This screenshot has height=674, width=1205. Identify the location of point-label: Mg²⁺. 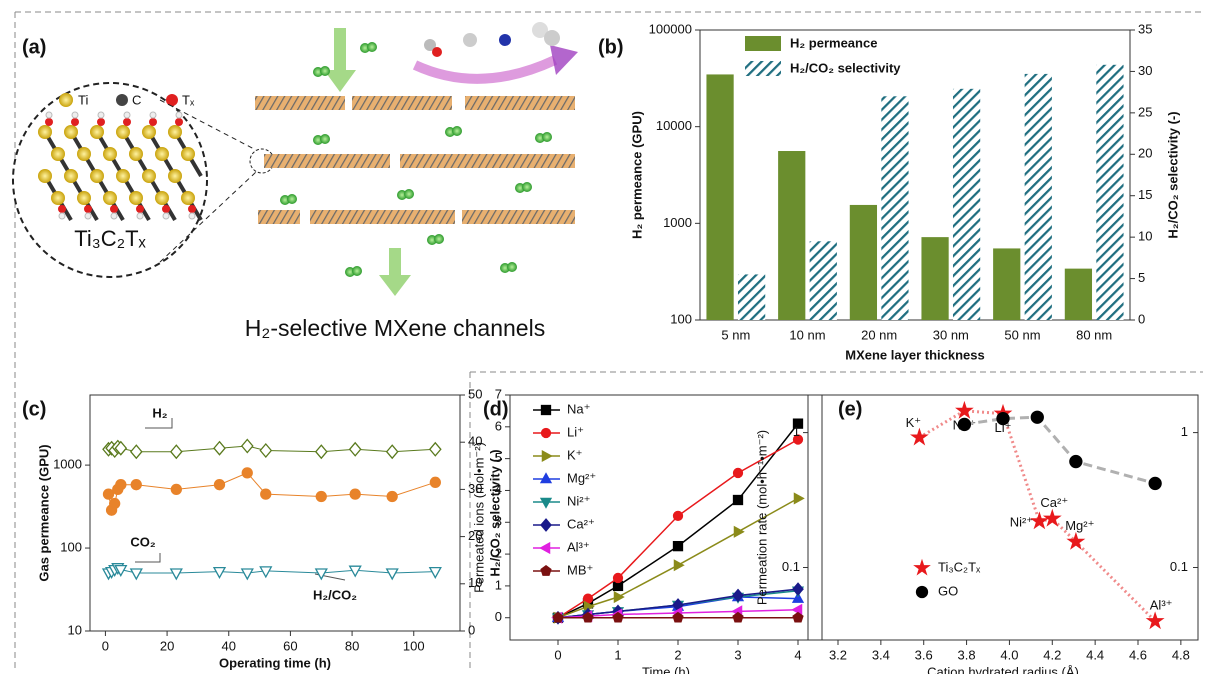
(1079, 525).